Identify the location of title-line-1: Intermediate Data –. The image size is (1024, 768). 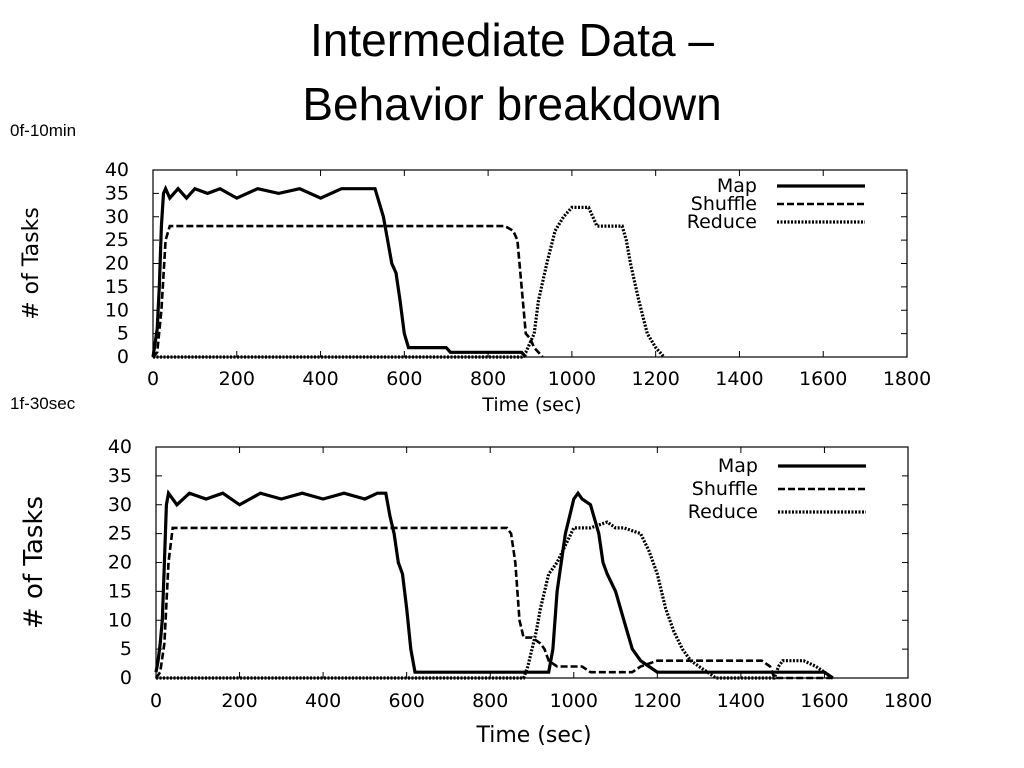
(511, 40).